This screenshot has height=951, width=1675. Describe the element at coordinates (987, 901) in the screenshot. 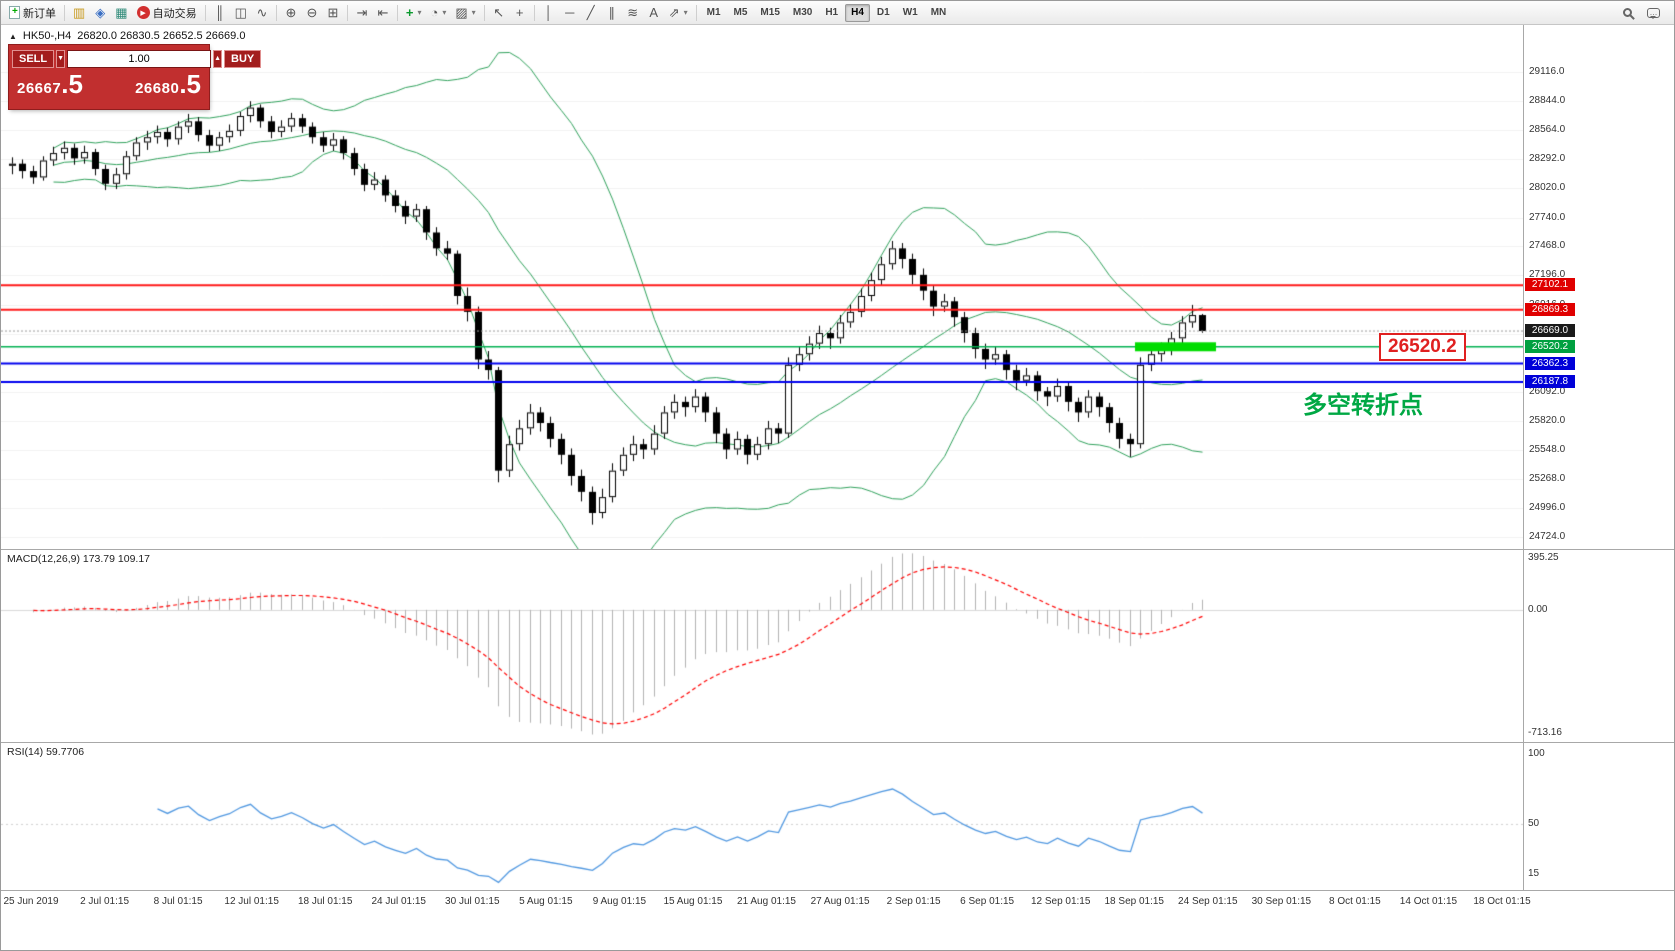

I see `time-label: 6 Sep 01:15` at that location.